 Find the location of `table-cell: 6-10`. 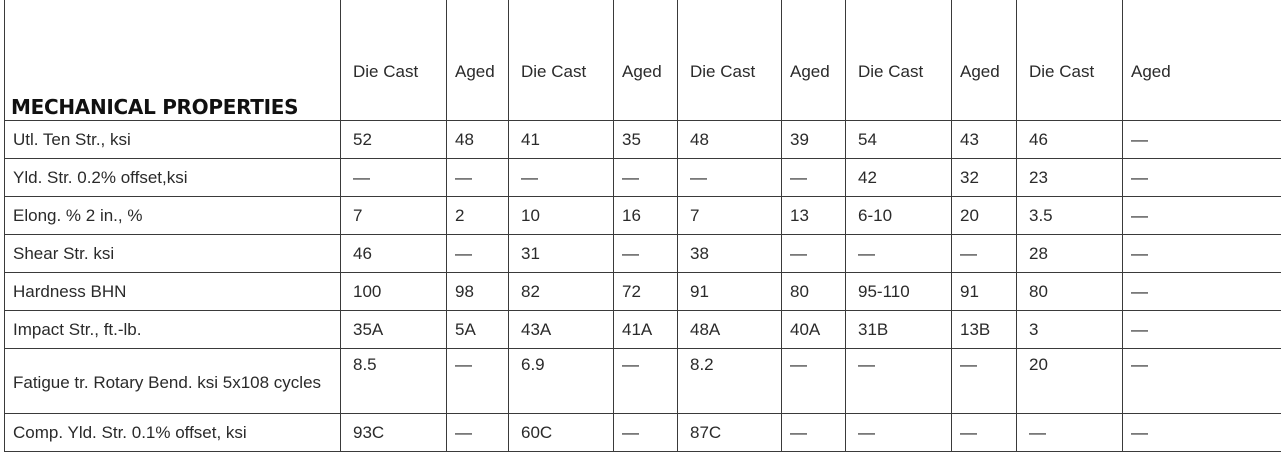

table-cell: 6-10 is located at coordinates (898, 215).